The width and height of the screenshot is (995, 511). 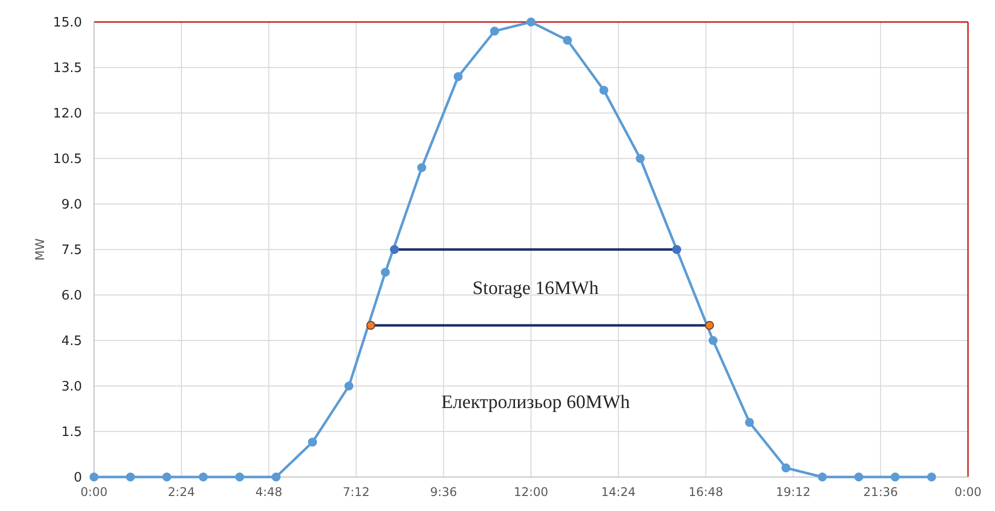 I want to click on y-tick-label: 6.0, so click(x=71, y=296).